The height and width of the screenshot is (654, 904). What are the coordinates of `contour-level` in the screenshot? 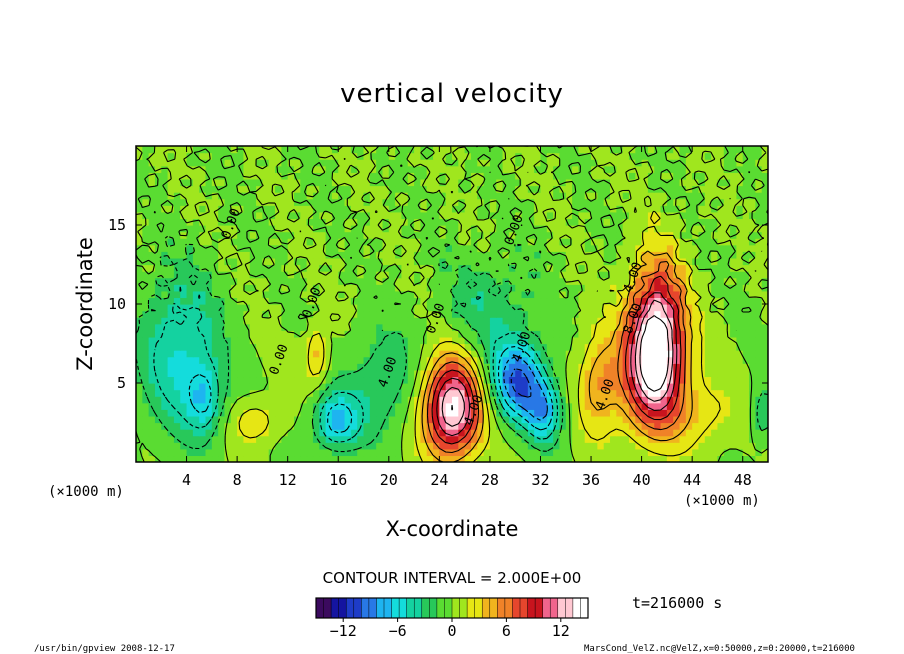 It's located at (525, 388).